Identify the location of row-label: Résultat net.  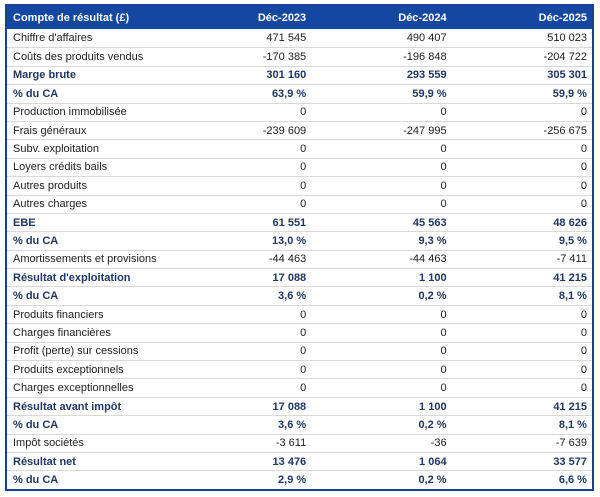
(44, 461).